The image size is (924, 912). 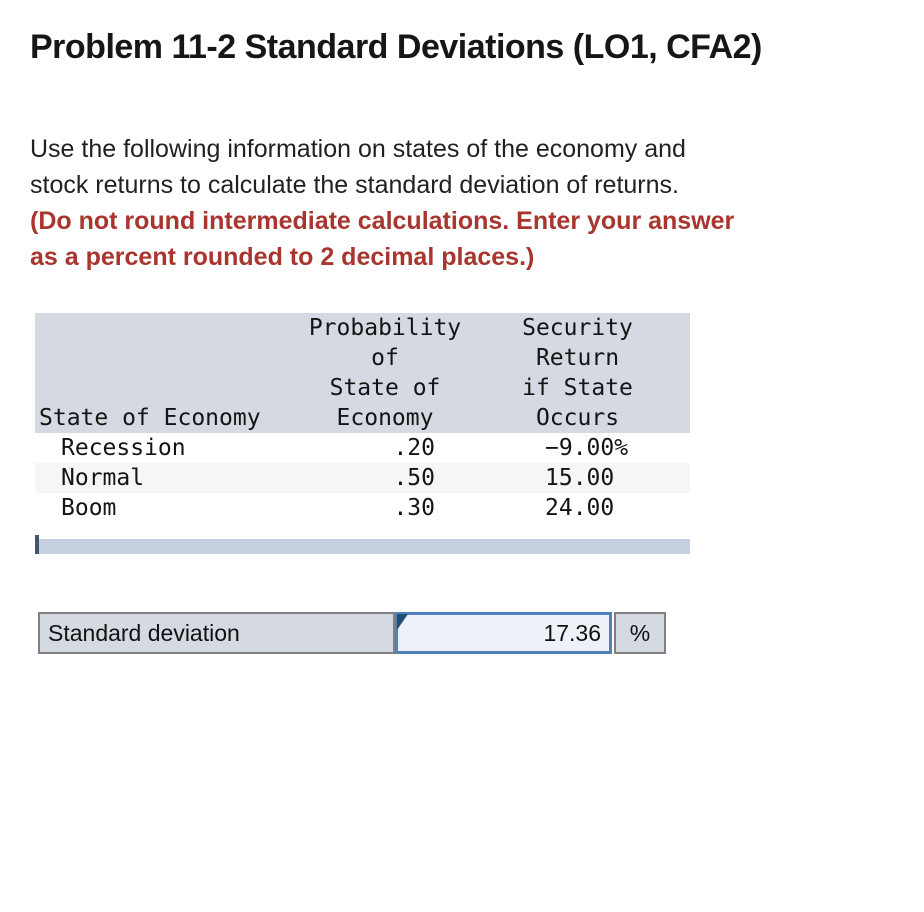 What do you see at coordinates (103, 478) in the screenshot?
I see `cell-state: Normal` at bounding box center [103, 478].